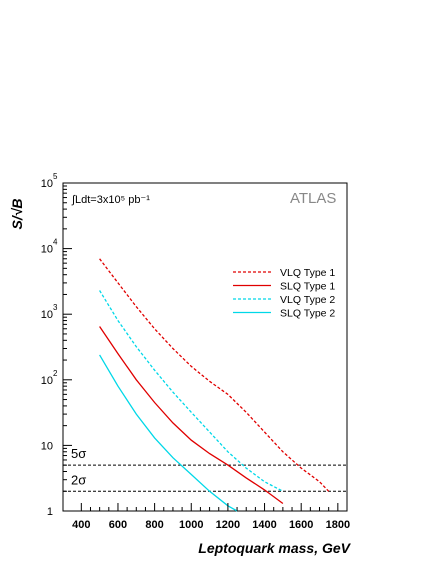 The image size is (442, 572). What do you see at coordinates (301, 525) in the screenshot?
I see `x-tick-label: 1600` at bounding box center [301, 525].